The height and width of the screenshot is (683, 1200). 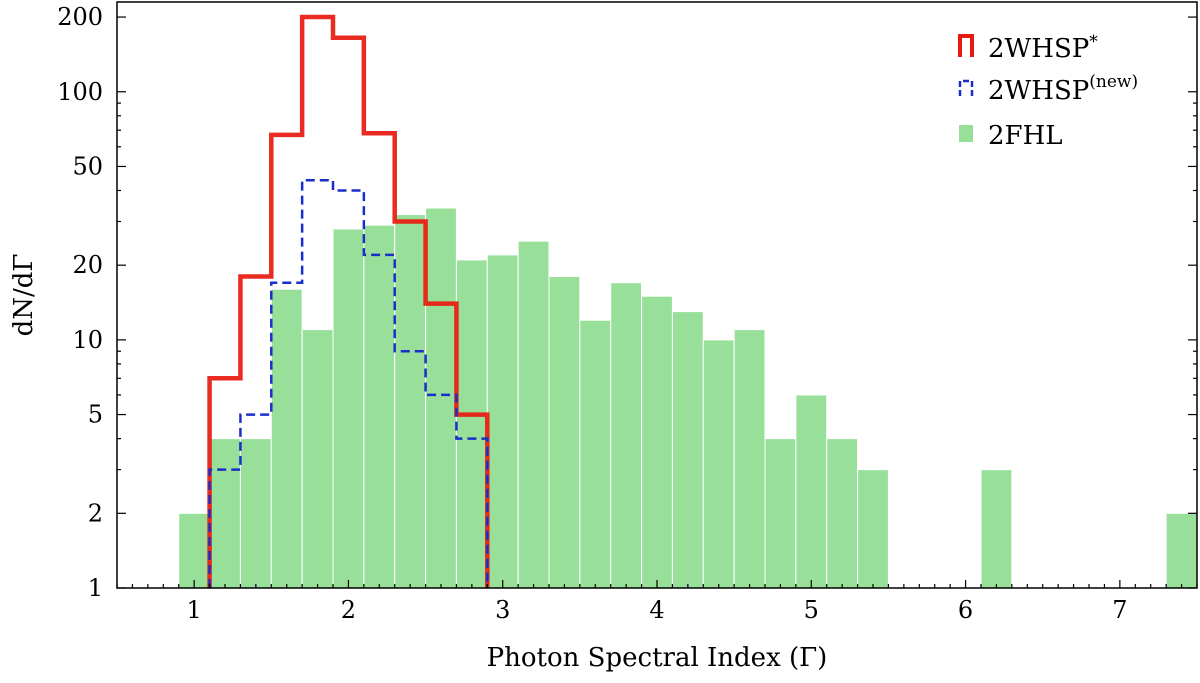 I want to click on legend-label-2whsp-new: 2WHSP(new), so click(x=1063, y=89).